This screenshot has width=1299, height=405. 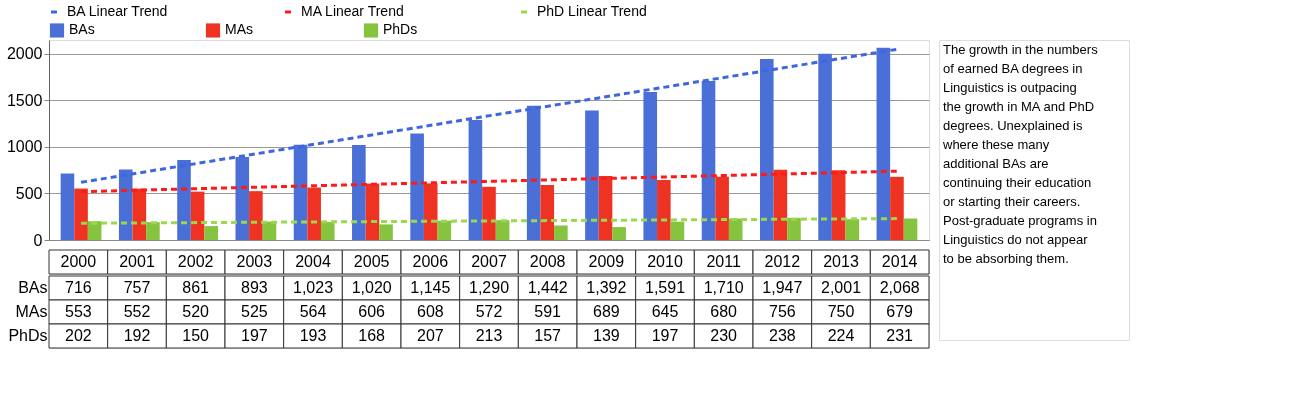 What do you see at coordinates (592, 11) in the screenshot?
I see `legend-label: PhD Linear Trend` at bounding box center [592, 11].